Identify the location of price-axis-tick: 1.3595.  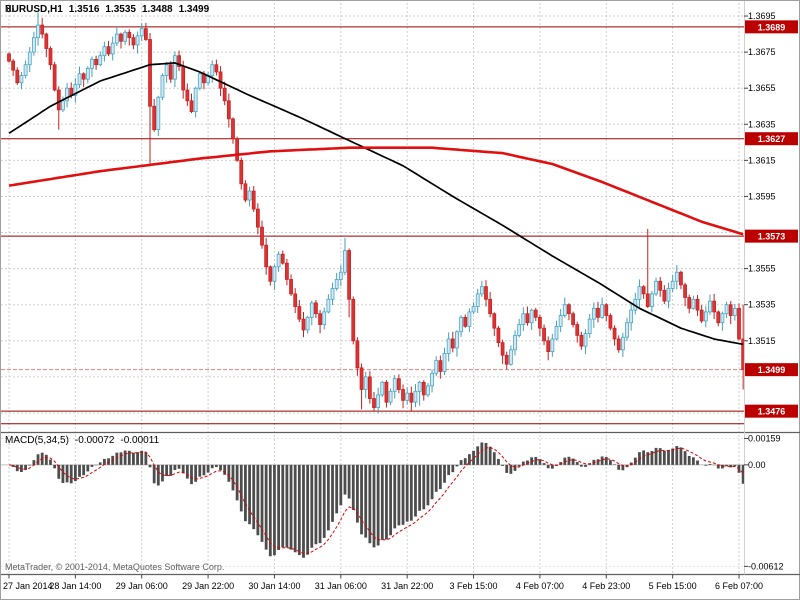
(762, 196).